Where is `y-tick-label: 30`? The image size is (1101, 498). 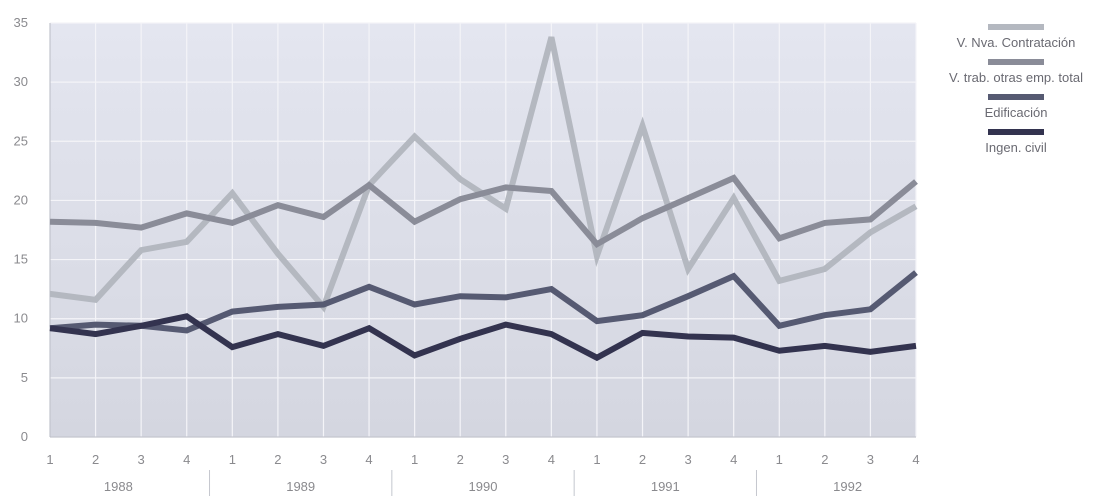
y-tick-label: 30 is located at coordinates (21, 81).